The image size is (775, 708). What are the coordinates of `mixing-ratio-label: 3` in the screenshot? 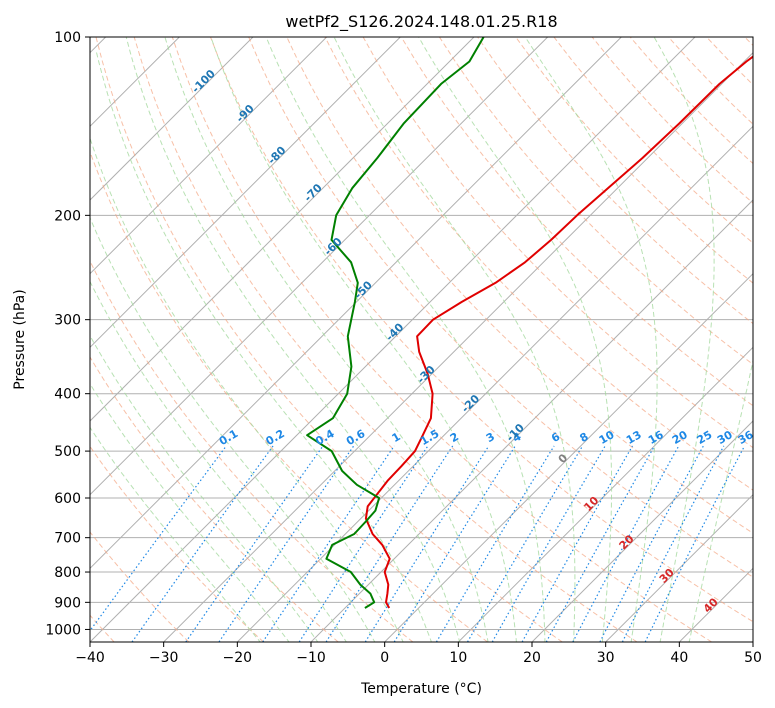 It's located at (490, 437).